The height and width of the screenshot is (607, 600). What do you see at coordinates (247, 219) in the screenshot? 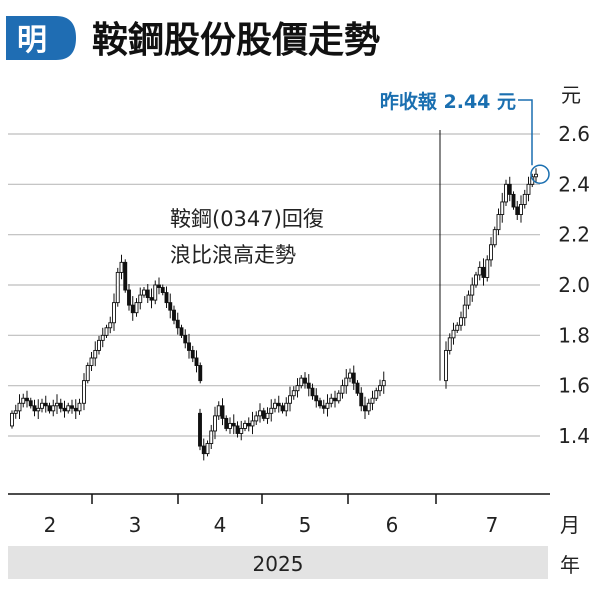
I see `annotation-line-1: 鞍鋼(0347)回復` at bounding box center [247, 219].